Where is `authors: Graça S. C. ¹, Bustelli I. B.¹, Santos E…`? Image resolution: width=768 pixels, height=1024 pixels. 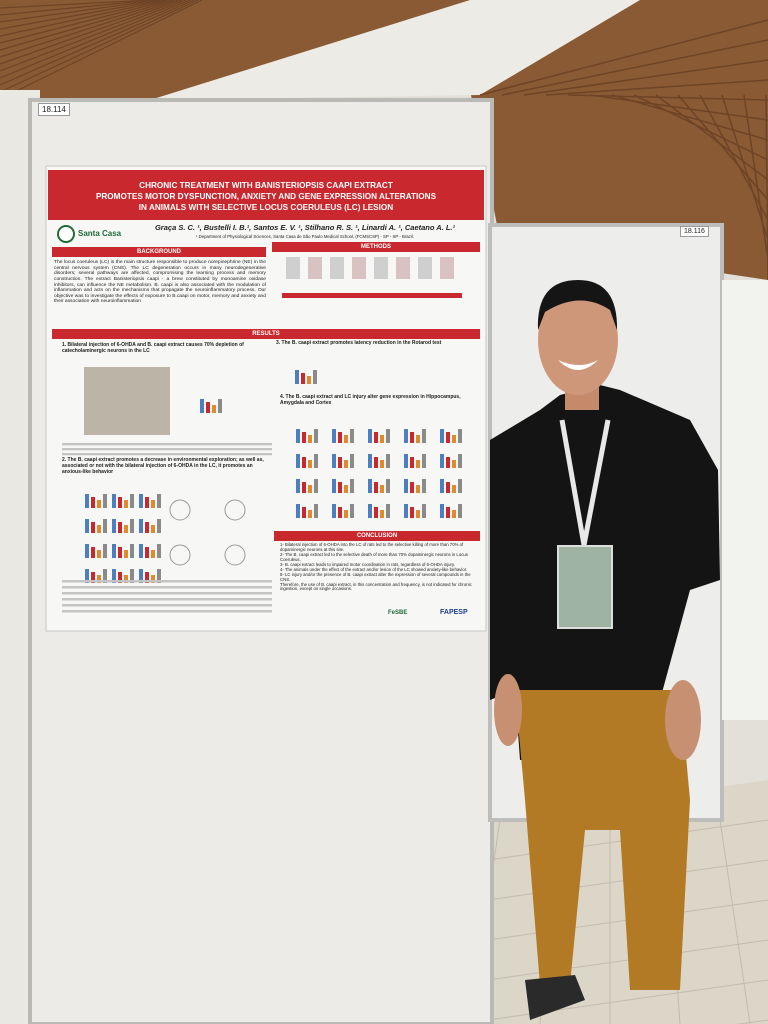
authors: Graça S. C. ¹, Bustelli I. B.¹, Santos E… is located at coordinates (305, 227).